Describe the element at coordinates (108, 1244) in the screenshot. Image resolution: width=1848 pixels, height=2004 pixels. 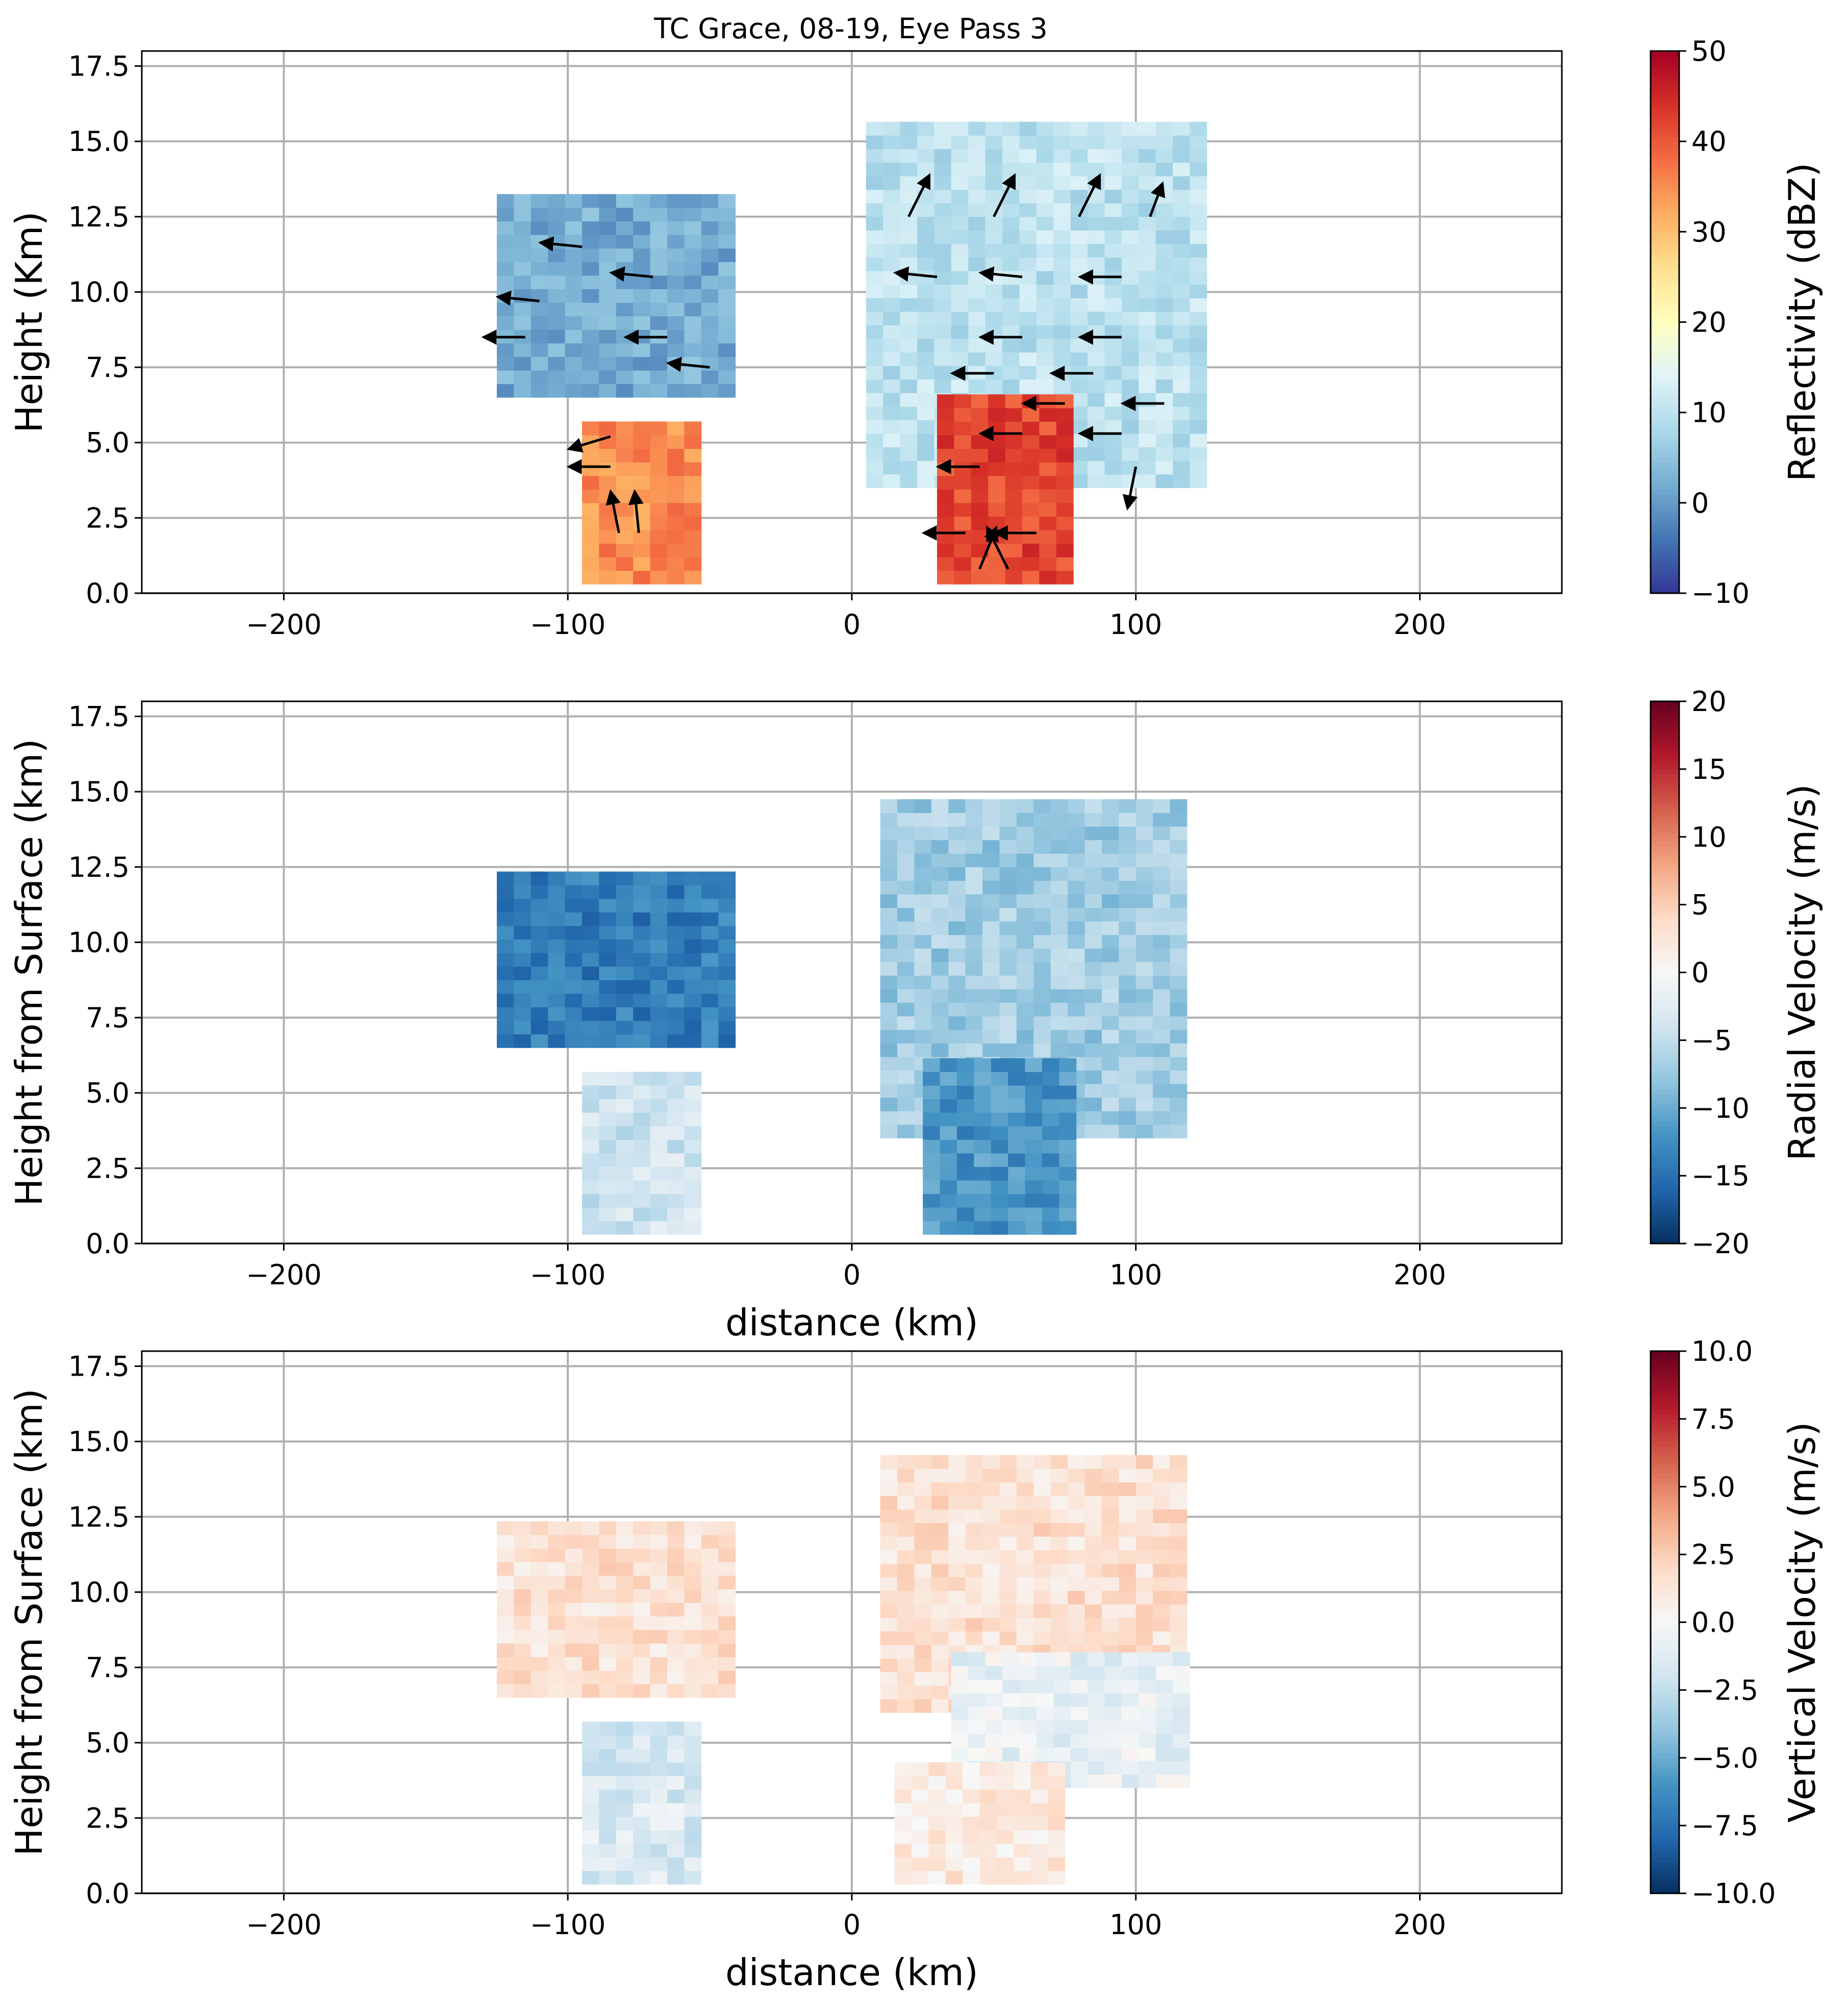
I see `y-tick-label: 0.0` at that location.